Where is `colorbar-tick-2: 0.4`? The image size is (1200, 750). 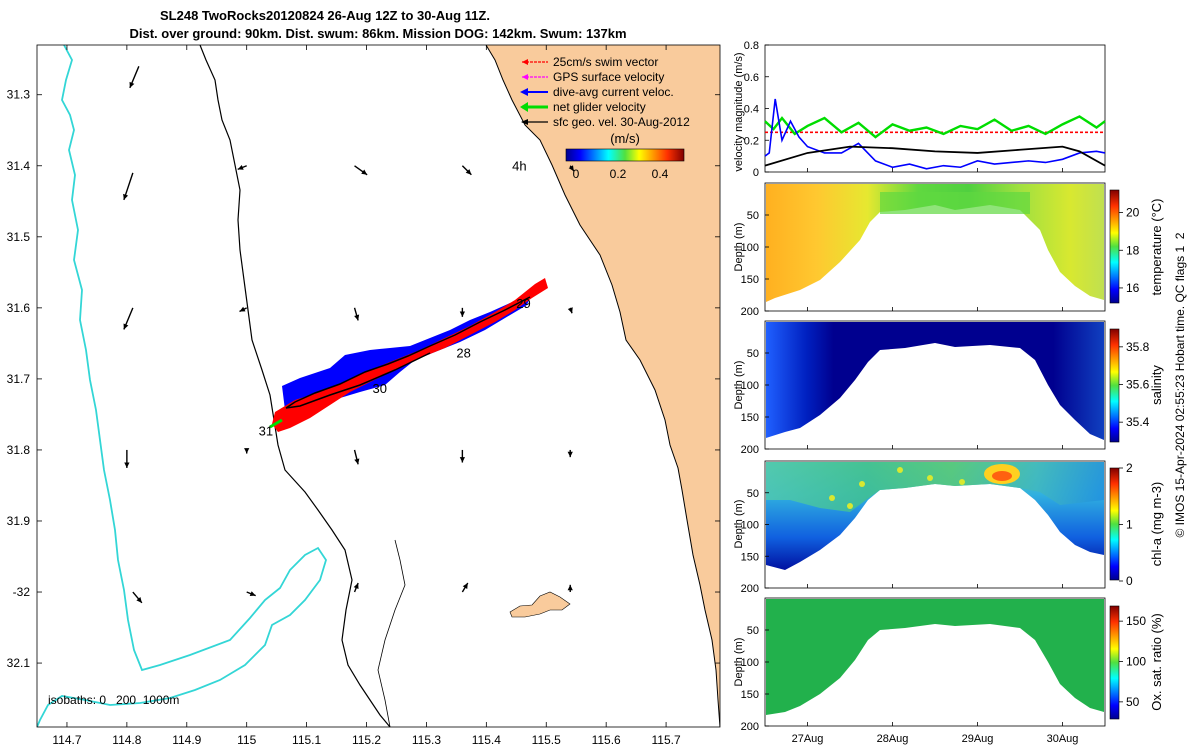 colorbar-tick-2: 0.4 is located at coordinates (660, 174).